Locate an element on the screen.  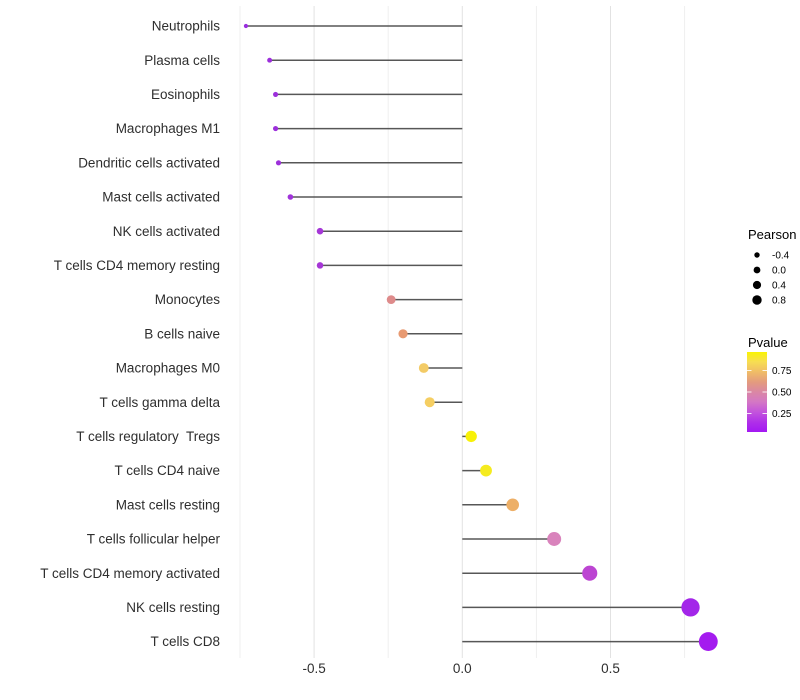
lollipop-row: Dendritic cells activated is located at coordinates (270, 162).